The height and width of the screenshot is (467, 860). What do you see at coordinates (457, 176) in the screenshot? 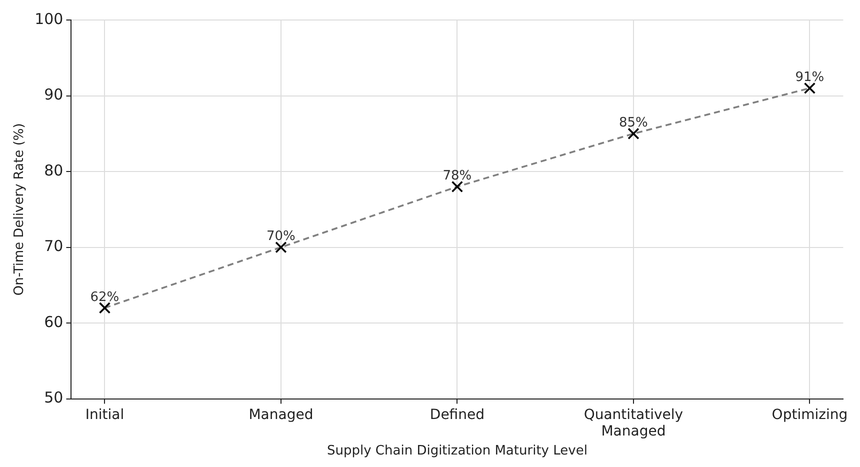
I see `data-label: 78%` at bounding box center [457, 176].